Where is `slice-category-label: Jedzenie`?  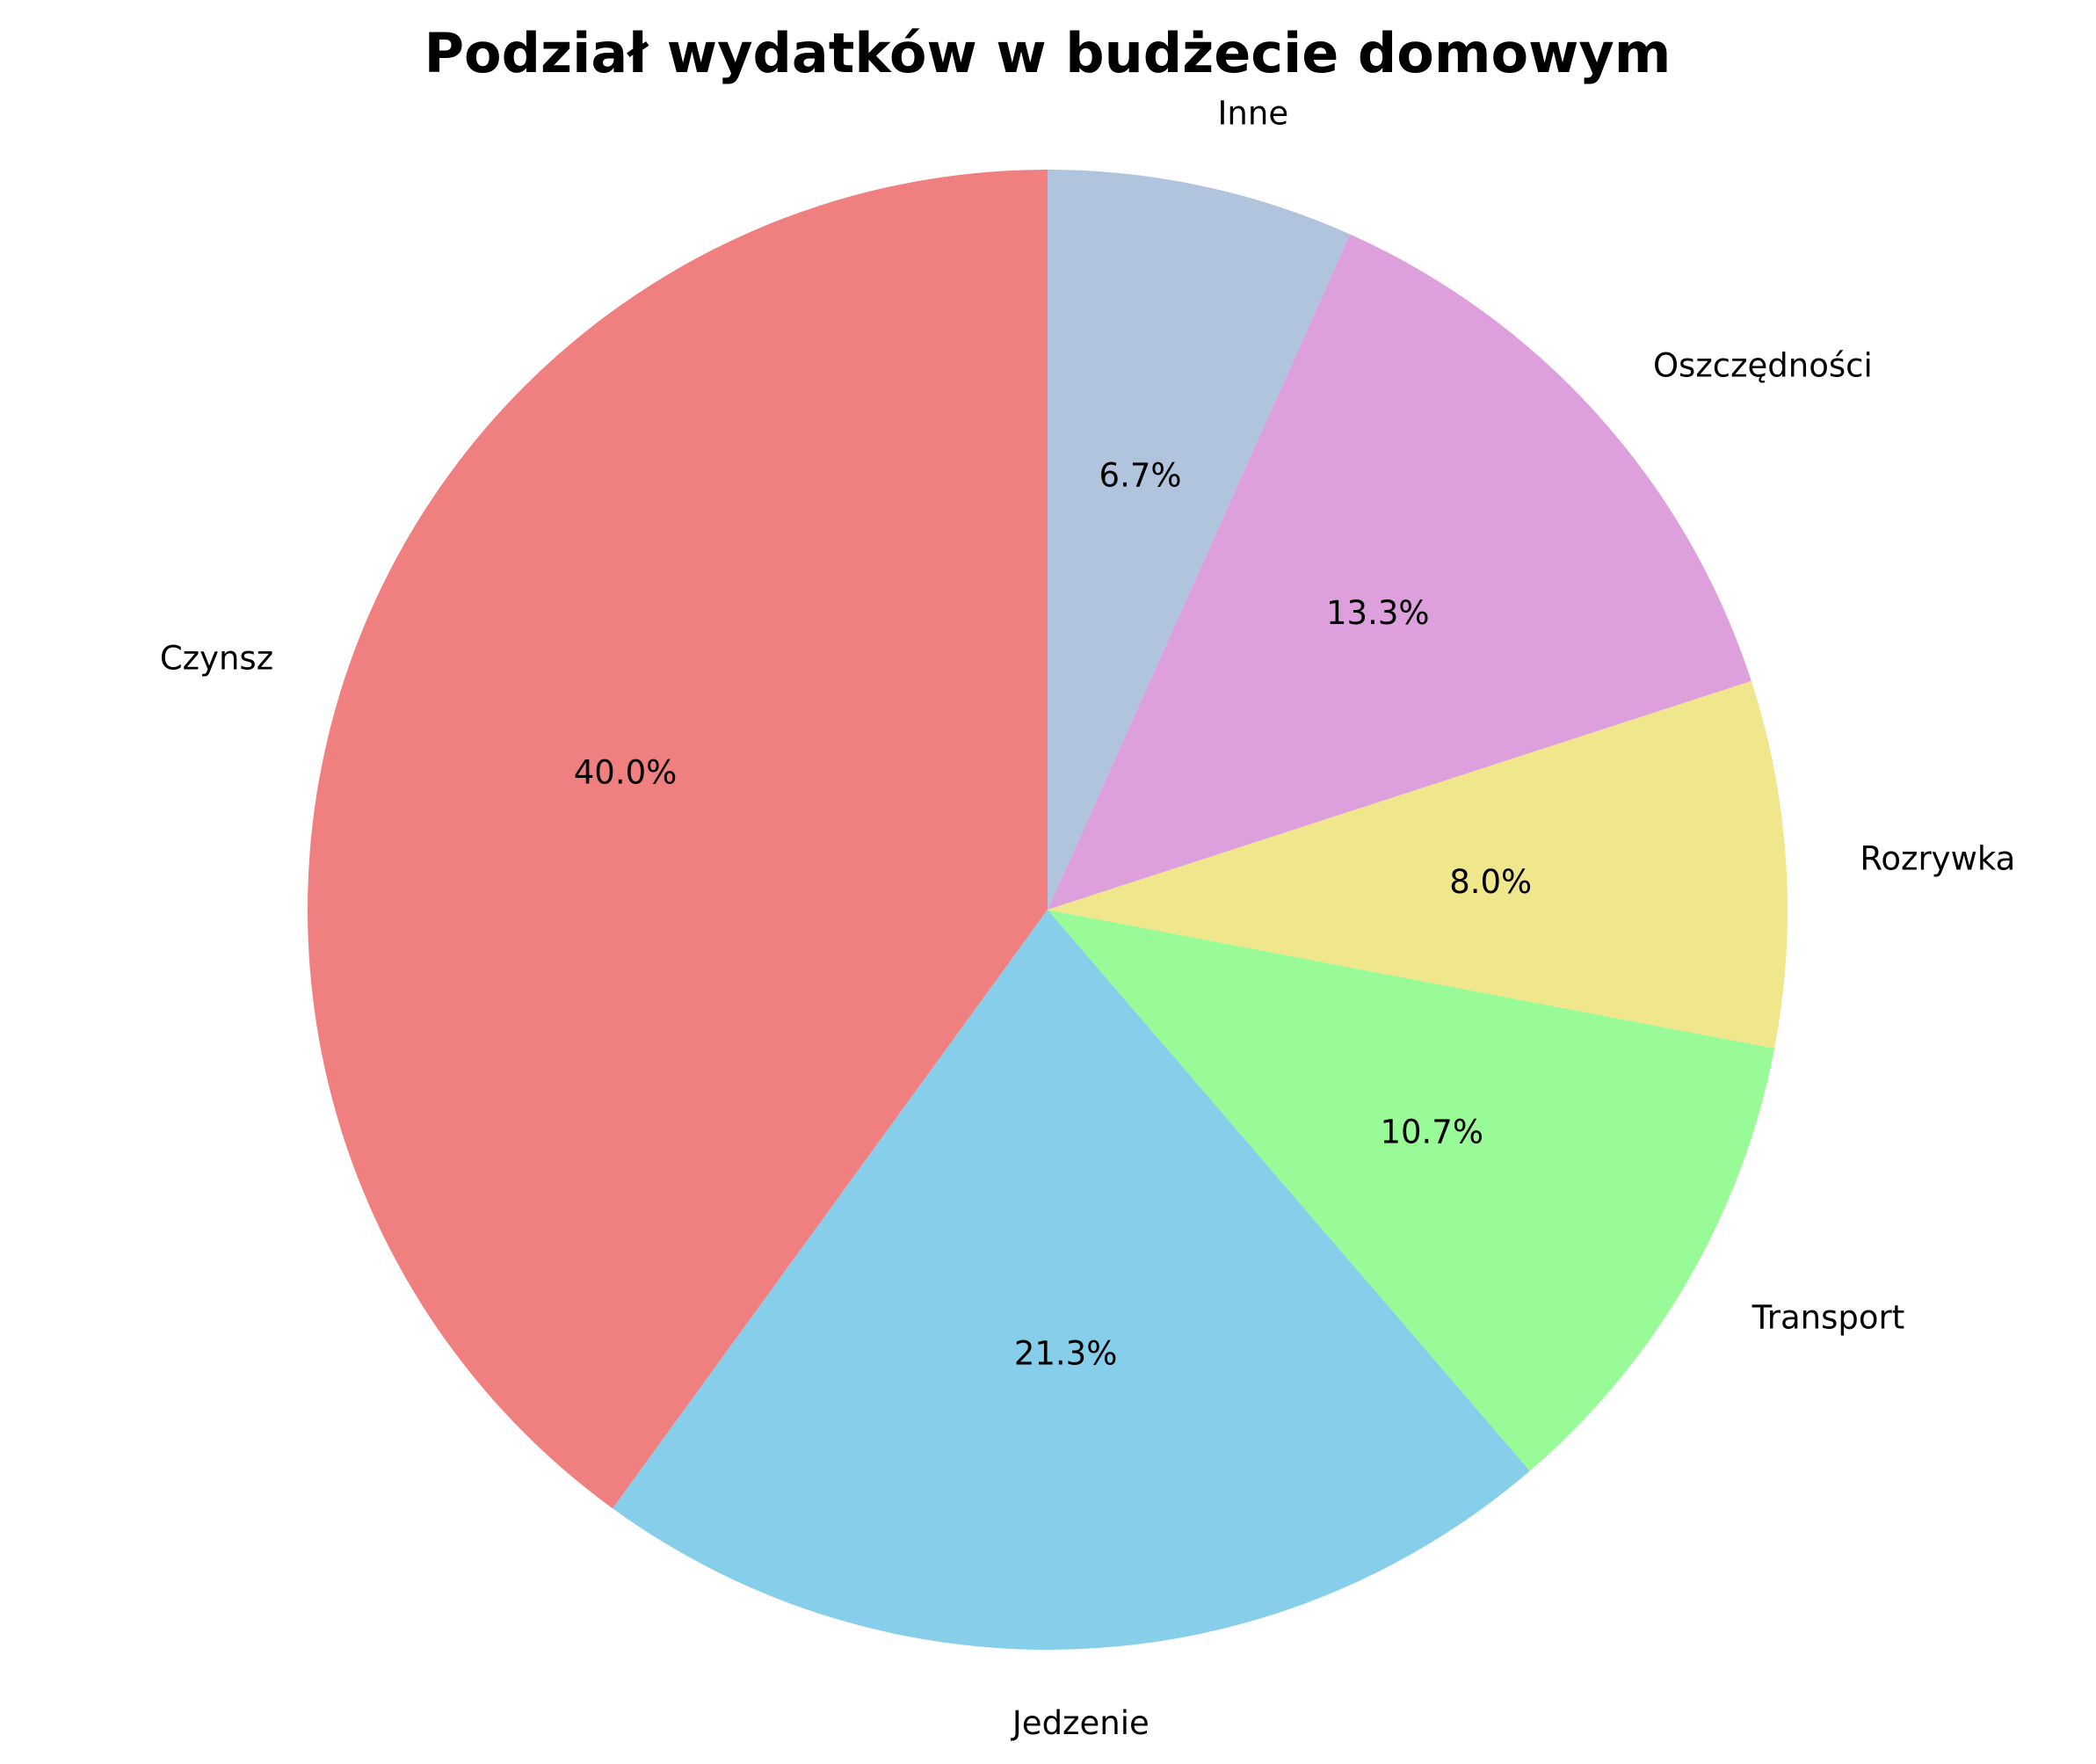 slice-category-label: Jedzenie is located at coordinates (1080, 1723).